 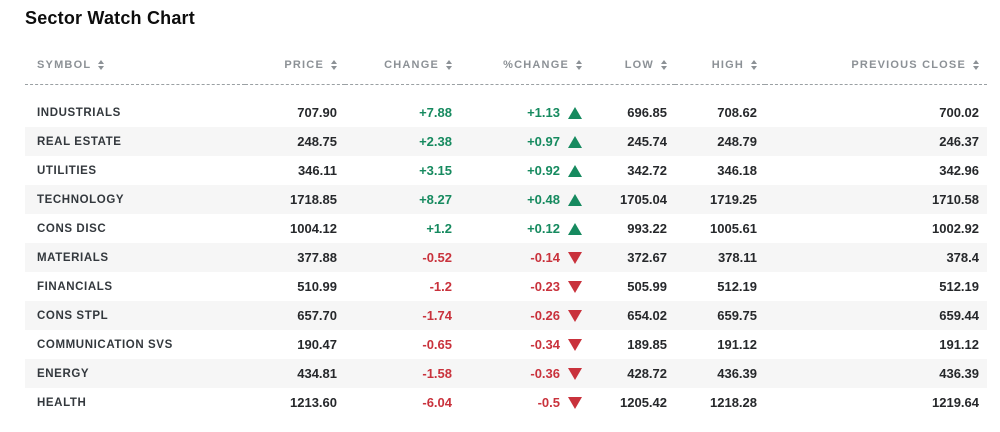 What do you see at coordinates (135, 70) in the screenshot?
I see `column-header-symbol: SYMBOL` at bounding box center [135, 70].